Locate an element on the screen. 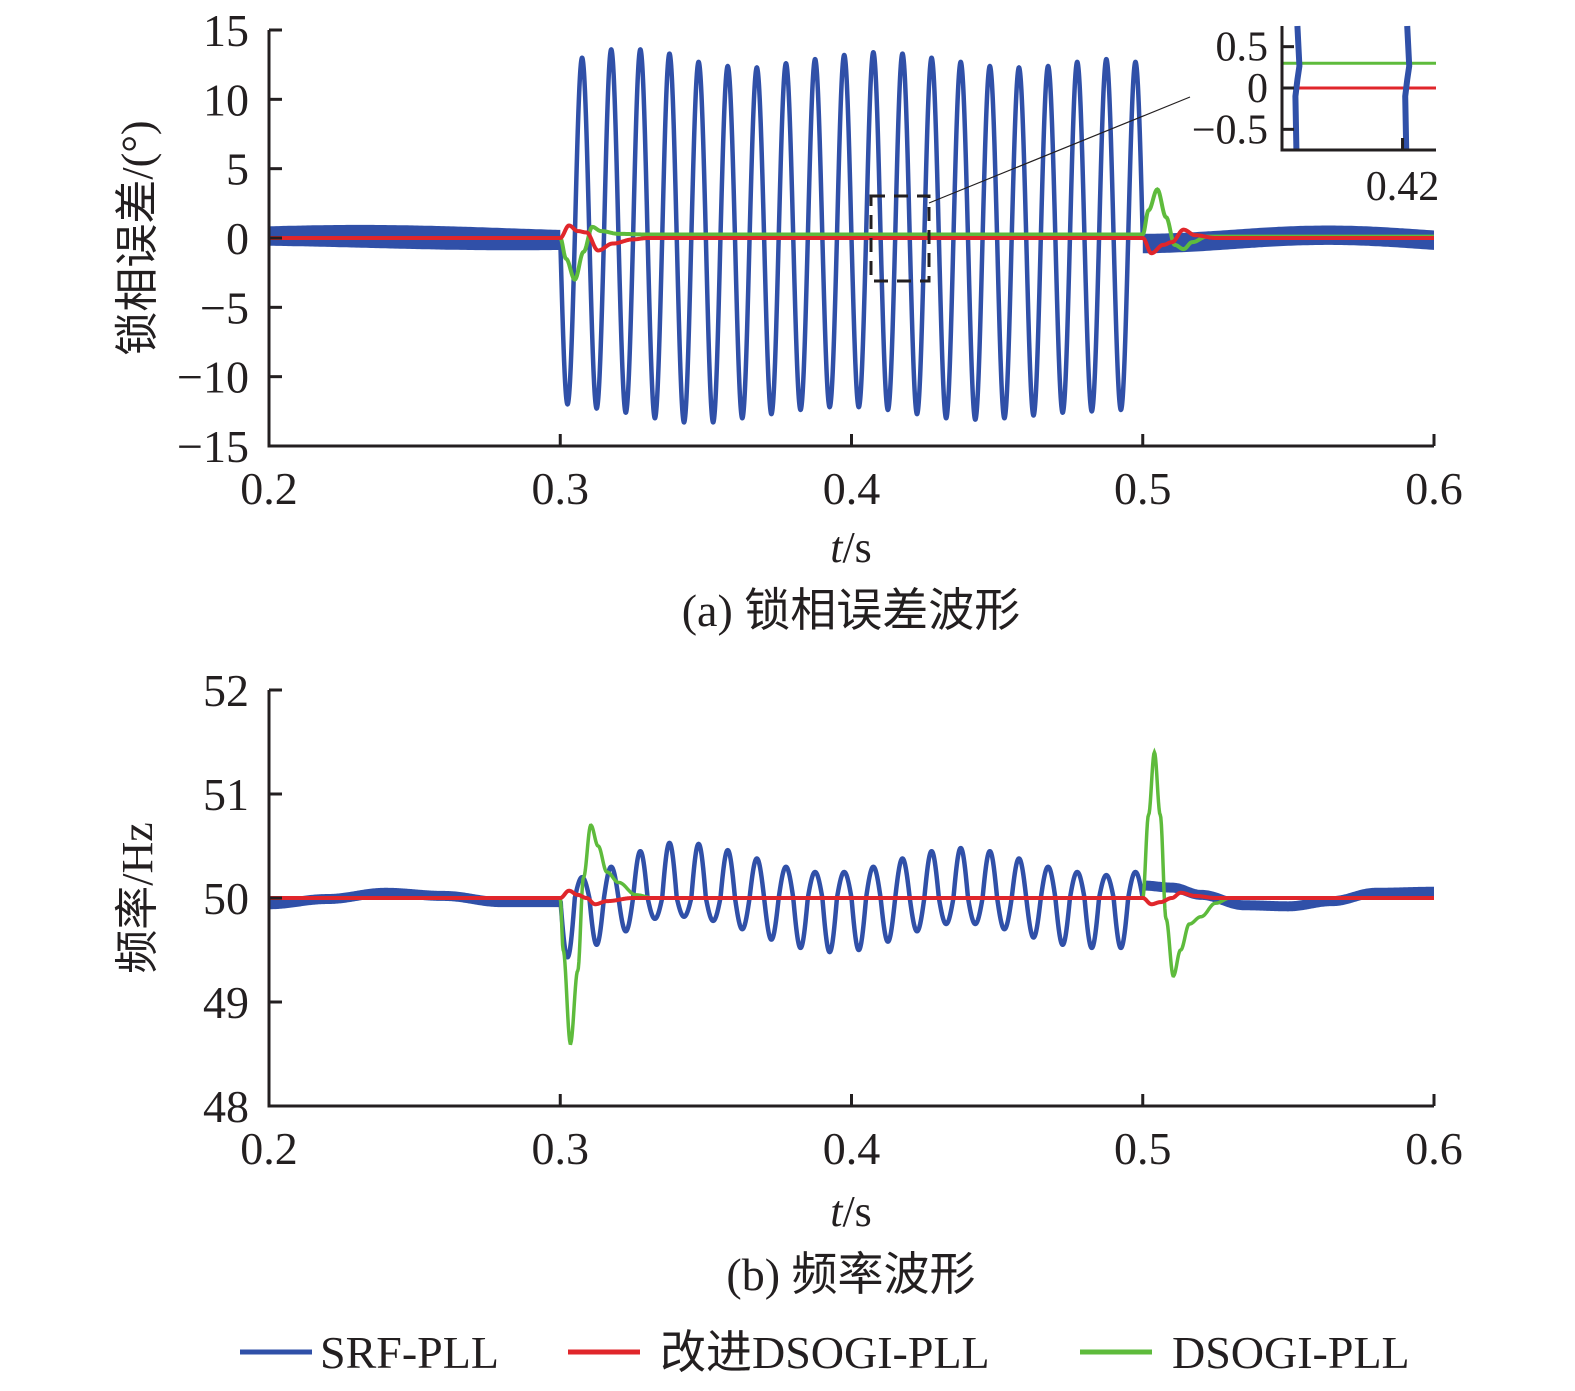  legend-label-improved-dsogi-pll: 改进DSOGI-PLL is located at coordinates (825, 1352).